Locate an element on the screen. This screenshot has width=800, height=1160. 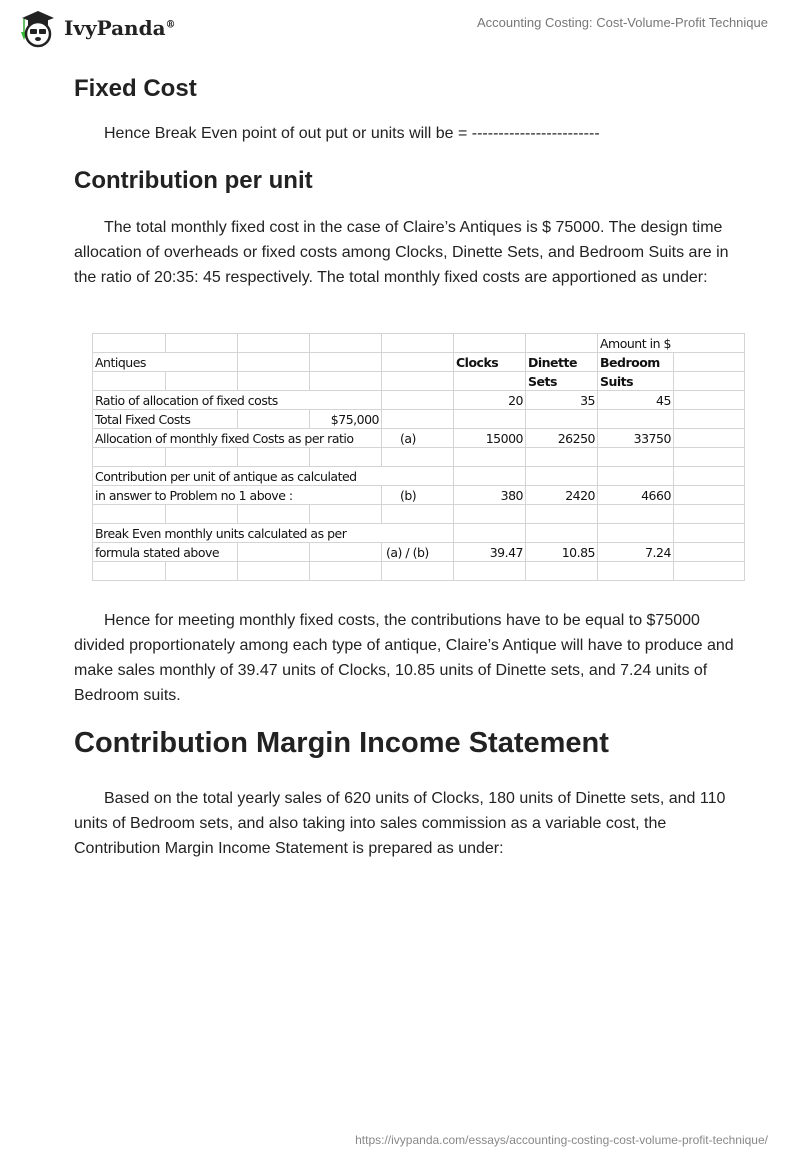
cell: (a) is located at coordinates (417, 438).